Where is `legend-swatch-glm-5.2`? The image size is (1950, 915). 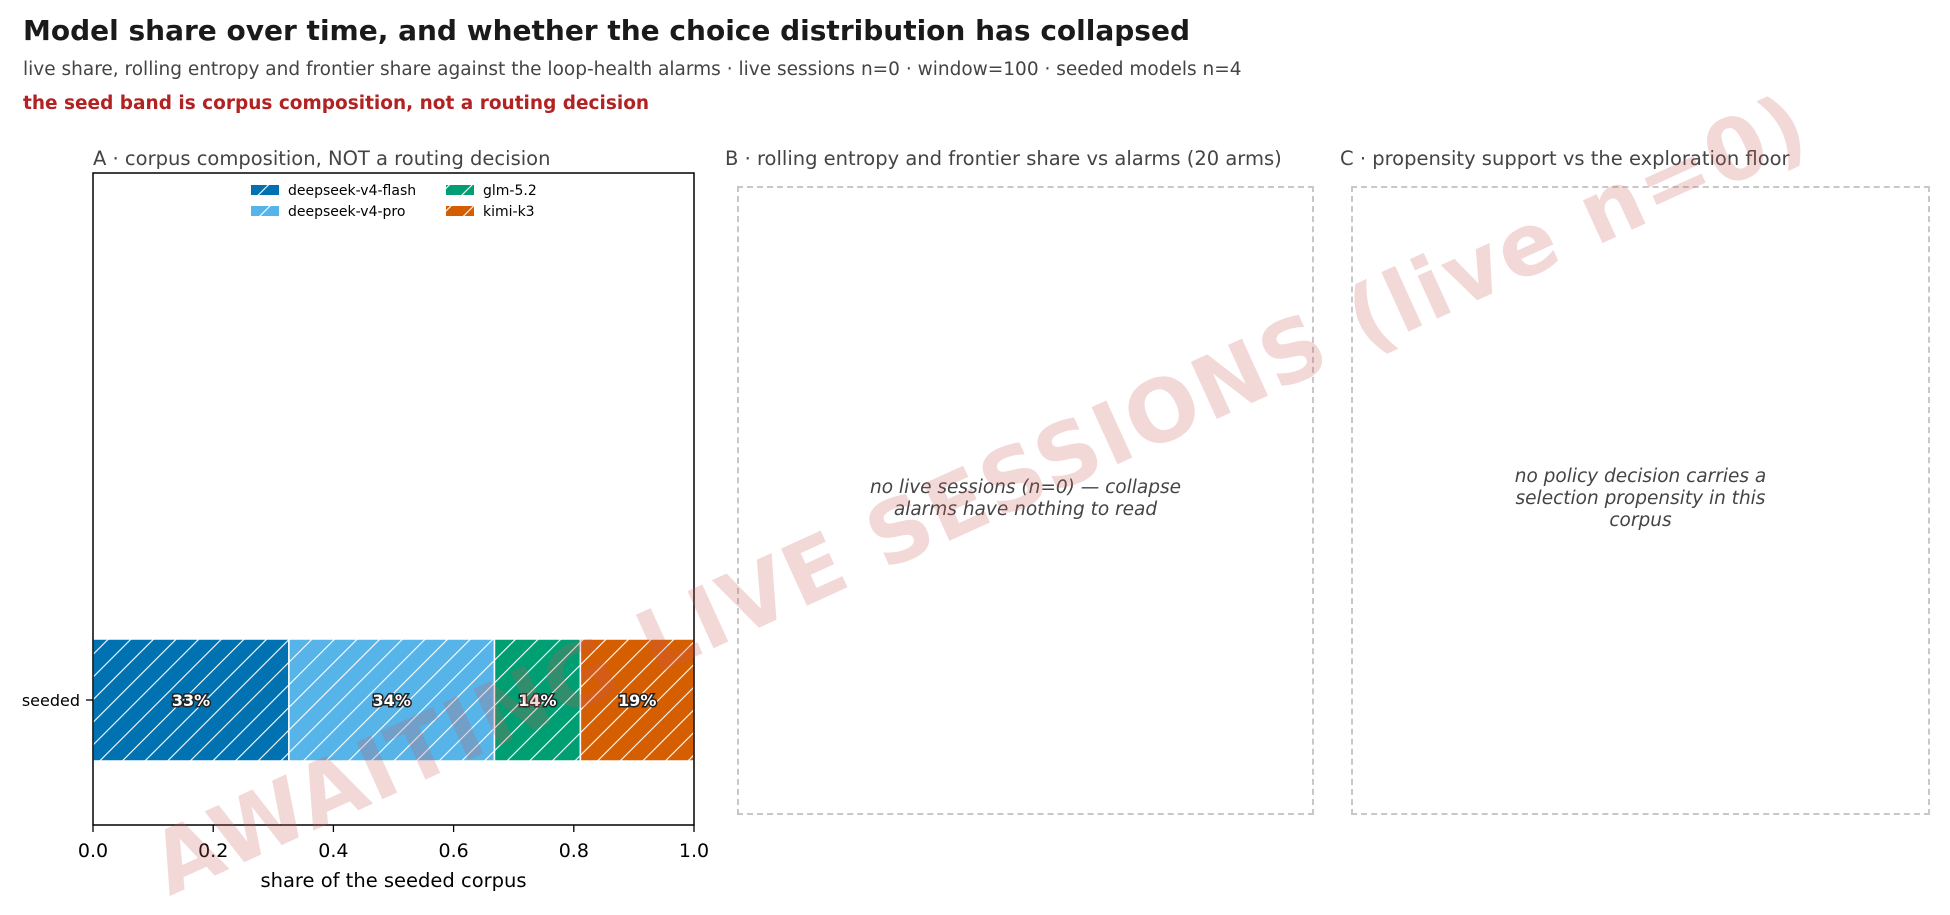 legend-swatch-glm-5.2 is located at coordinates (460, 190).